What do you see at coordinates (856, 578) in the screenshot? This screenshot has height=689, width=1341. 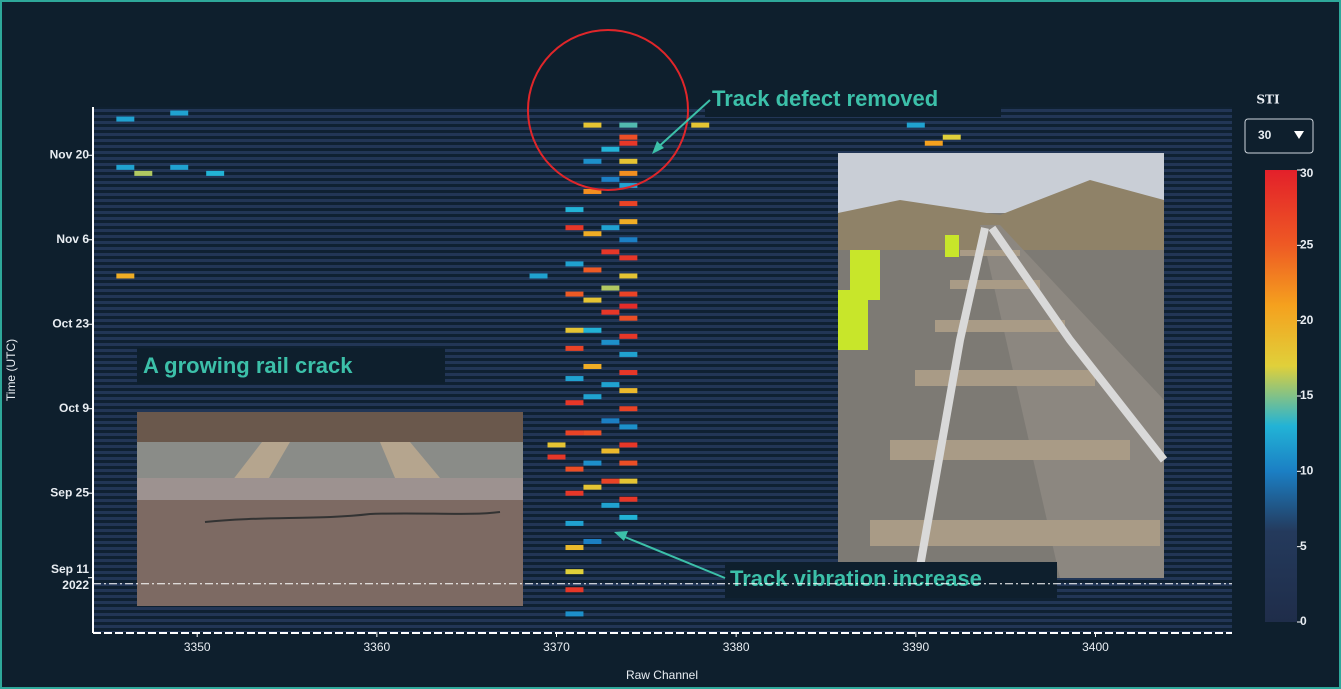 I see `annotation: Track vibration increase` at bounding box center [856, 578].